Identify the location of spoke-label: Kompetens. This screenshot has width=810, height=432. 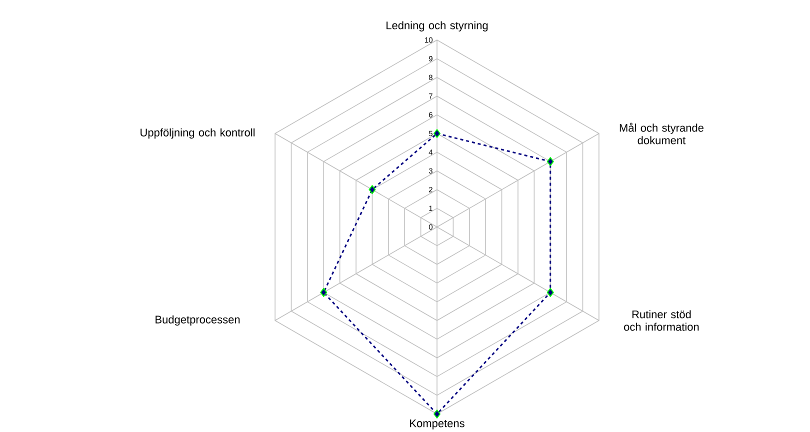
(437, 425).